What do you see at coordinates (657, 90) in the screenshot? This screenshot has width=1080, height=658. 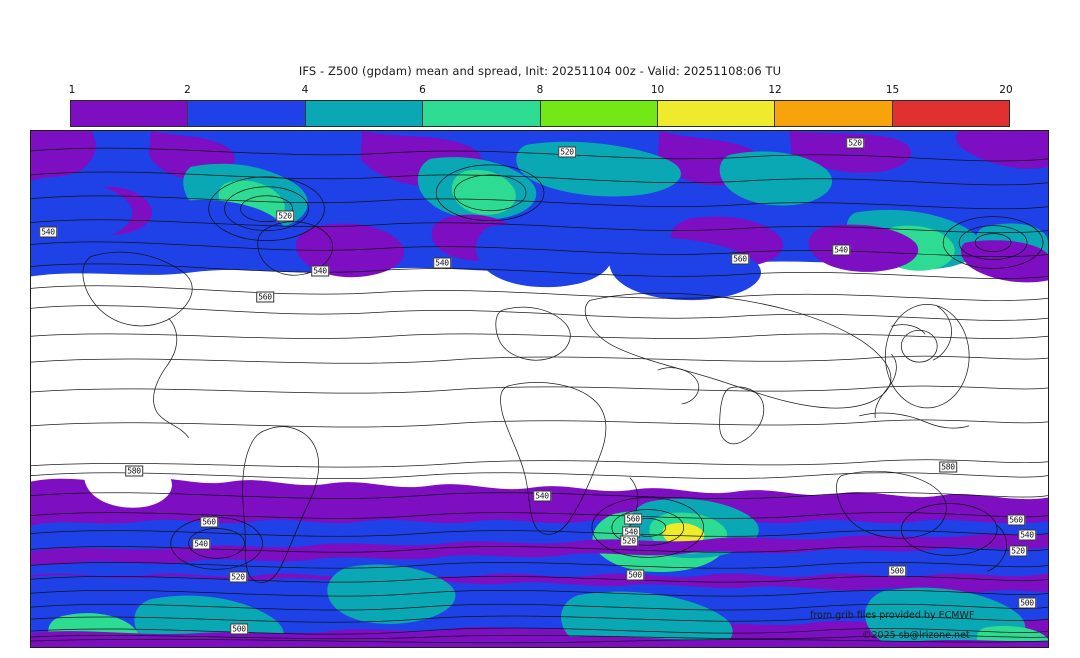 I see `colorbar-tick-10: 10` at bounding box center [657, 90].